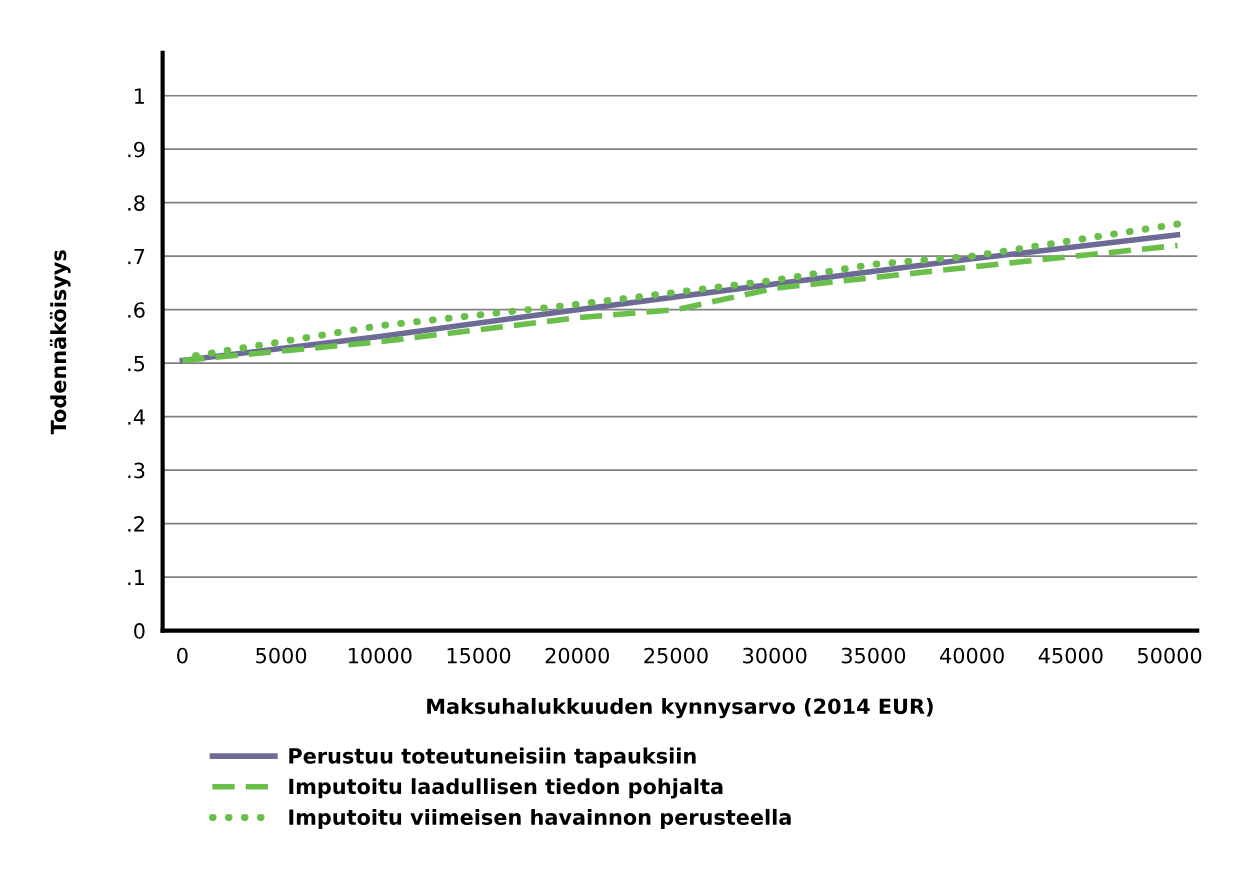  What do you see at coordinates (676, 655) in the screenshot?
I see `x-tick-label: 25000` at bounding box center [676, 655].